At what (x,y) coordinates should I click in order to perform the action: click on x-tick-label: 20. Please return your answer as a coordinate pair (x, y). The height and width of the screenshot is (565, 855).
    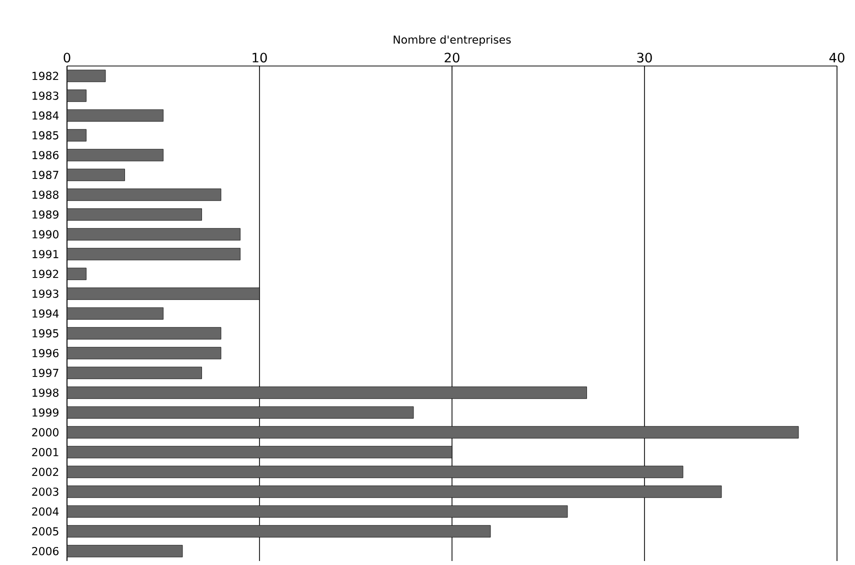
    Looking at the image, I should click on (452, 57).